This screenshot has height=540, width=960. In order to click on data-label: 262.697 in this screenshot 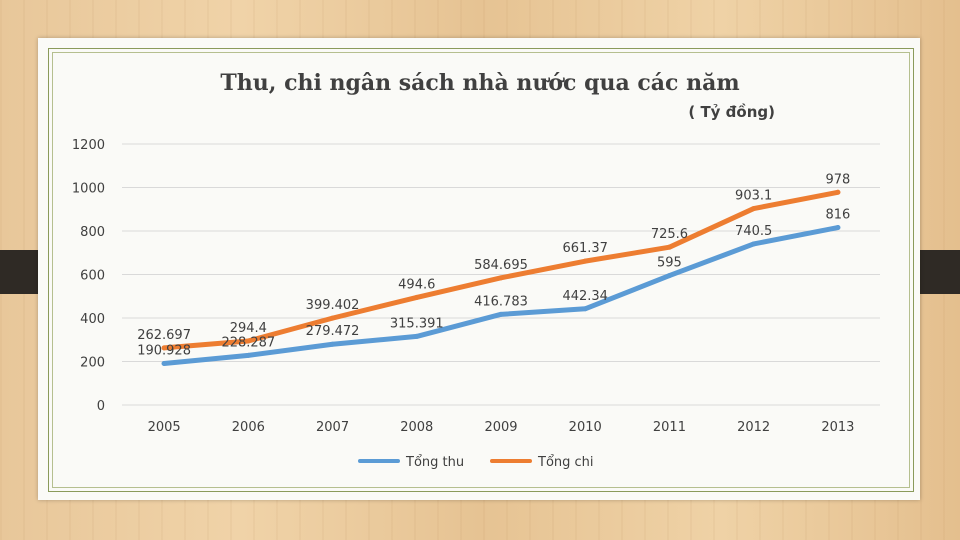, I will do `click(164, 335)`.